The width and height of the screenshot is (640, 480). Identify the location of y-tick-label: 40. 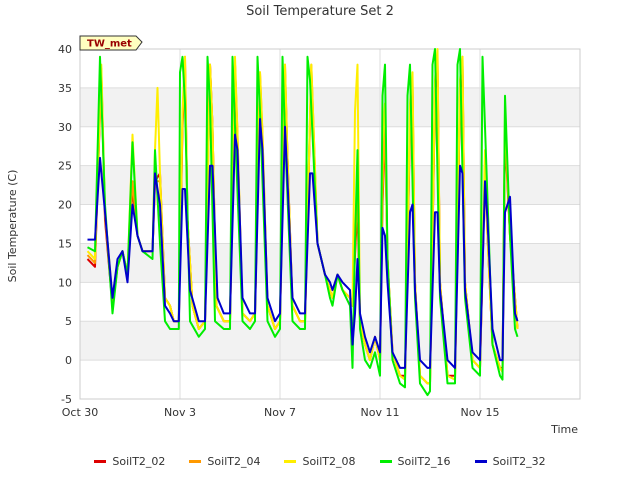
(65, 49).